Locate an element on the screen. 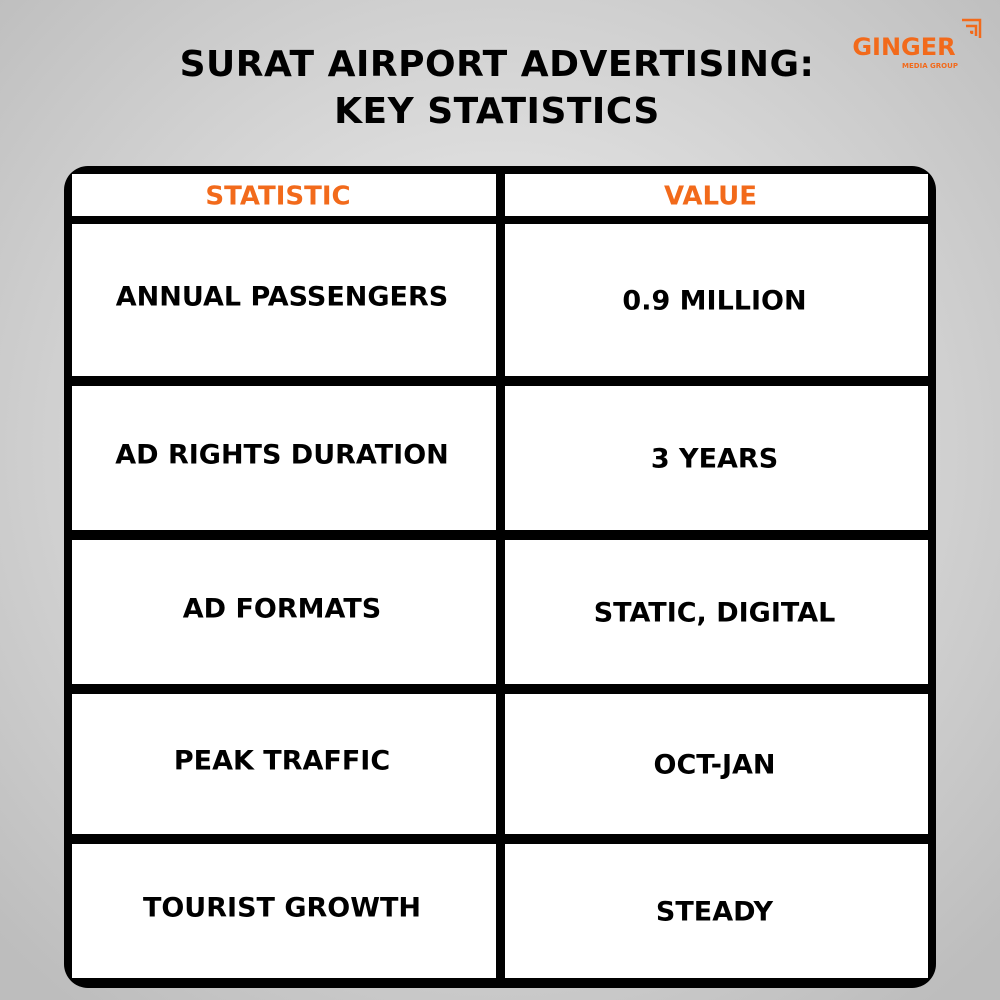 The image size is (1000, 1000). title-line: SURAT AIRPORT ADVERTISING: is located at coordinates (497, 64).